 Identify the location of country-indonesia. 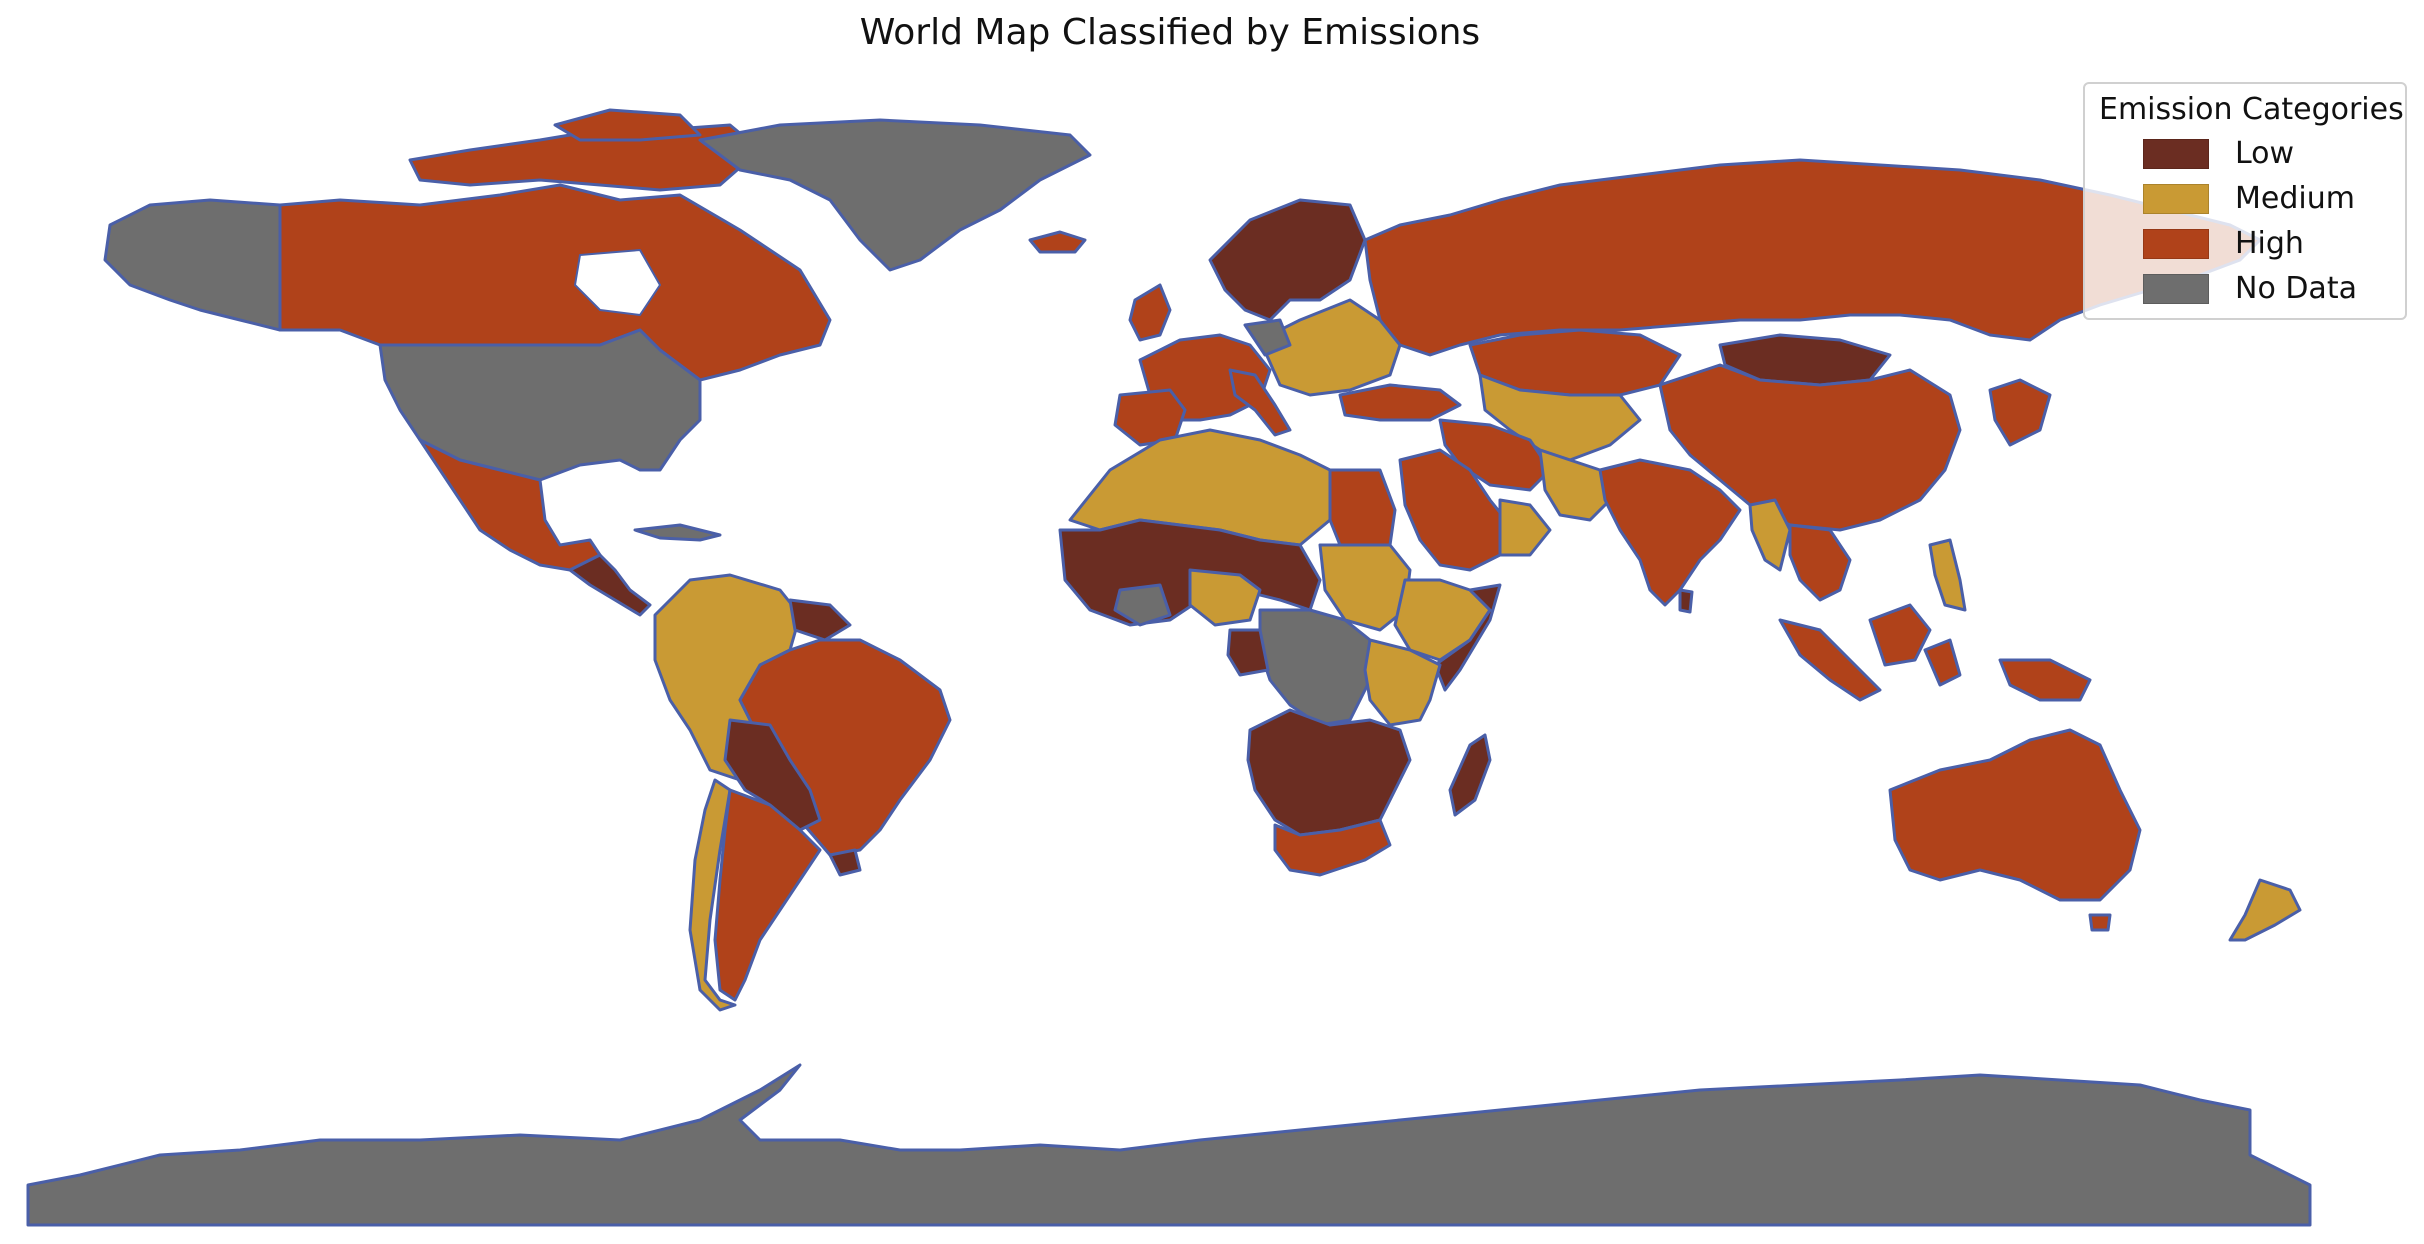
(1830, 660).